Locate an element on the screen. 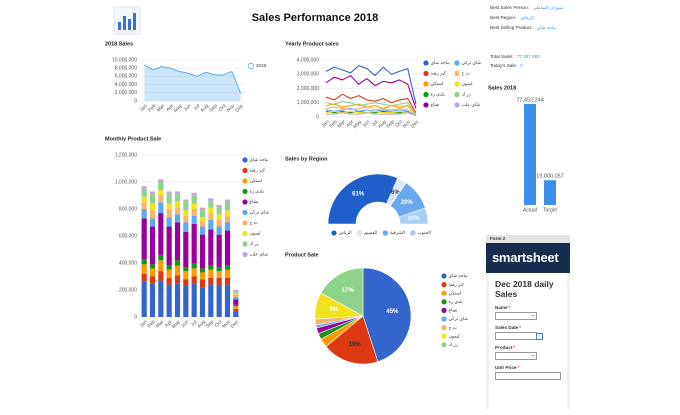  legend-label: استكي is located at coordinates (455, 292).